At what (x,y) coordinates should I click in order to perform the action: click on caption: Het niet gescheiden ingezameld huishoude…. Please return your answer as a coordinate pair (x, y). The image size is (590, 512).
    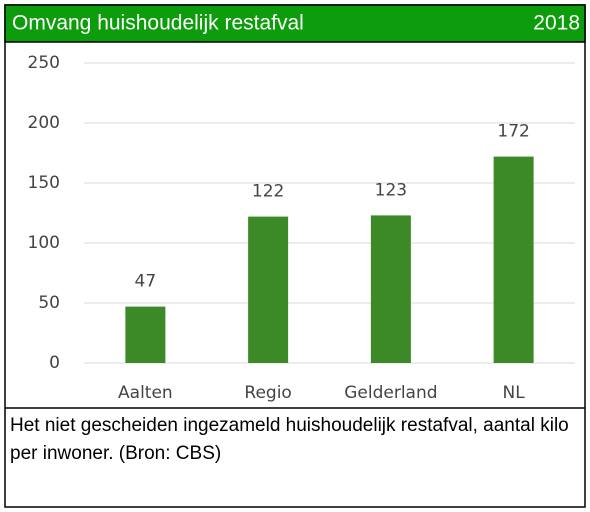
    Looking at the image, I should click on (289, 439).